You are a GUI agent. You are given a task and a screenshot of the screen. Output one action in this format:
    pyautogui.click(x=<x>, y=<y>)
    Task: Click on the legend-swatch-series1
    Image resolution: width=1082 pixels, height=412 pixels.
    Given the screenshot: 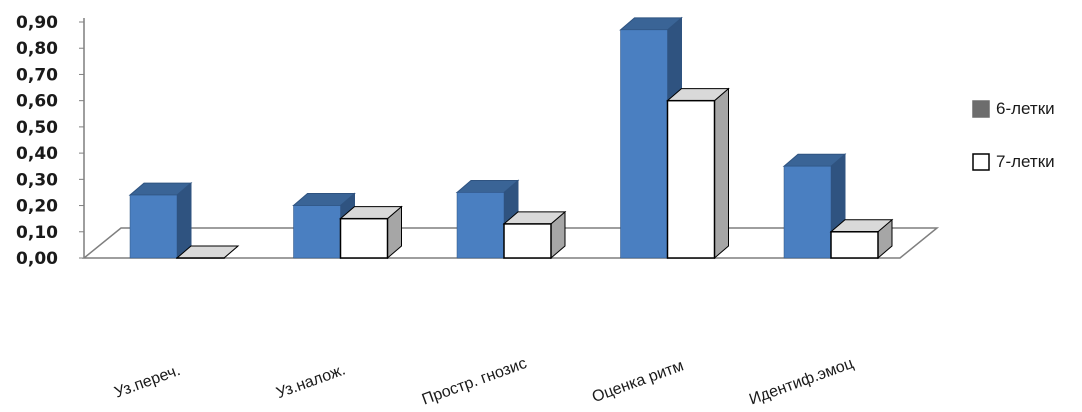 What is the action you would take?
    pyautogui.click(x=981, y=109)
    